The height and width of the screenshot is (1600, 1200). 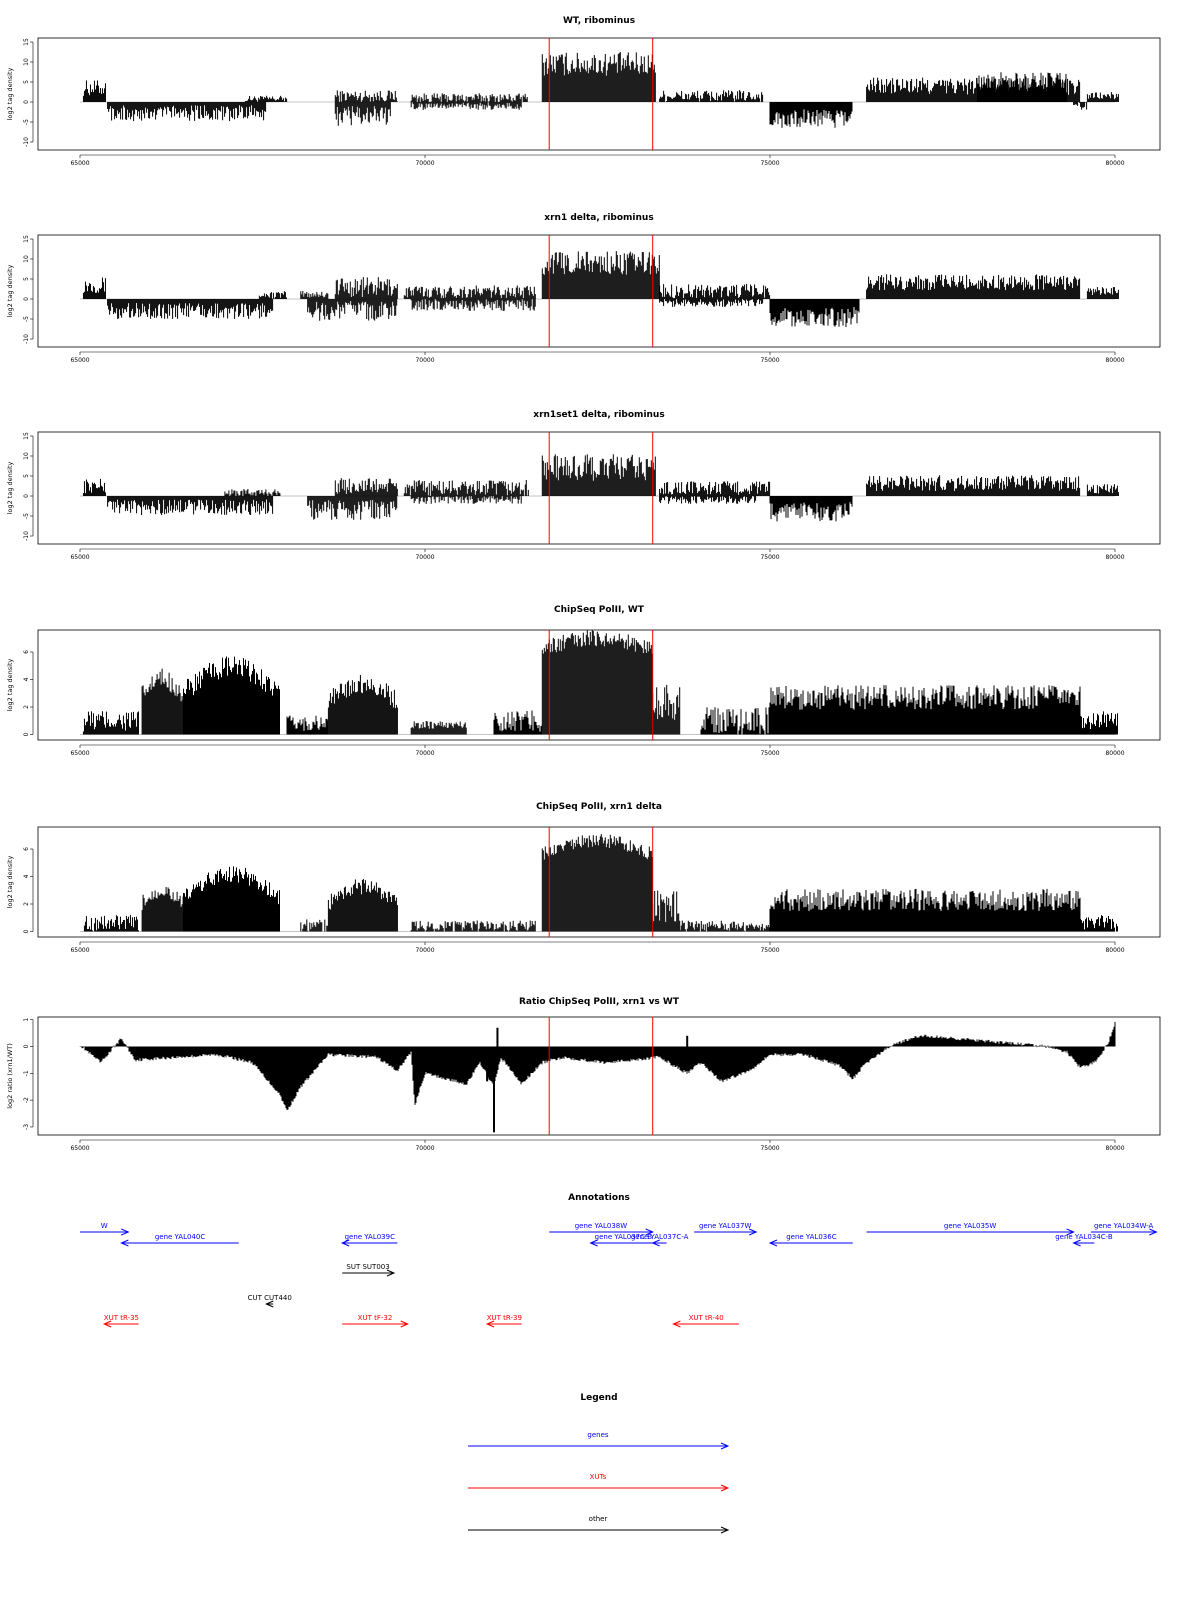 I want to click on chart-title: xrn1set1 delta, ribominus, so click(x=598, y=415).